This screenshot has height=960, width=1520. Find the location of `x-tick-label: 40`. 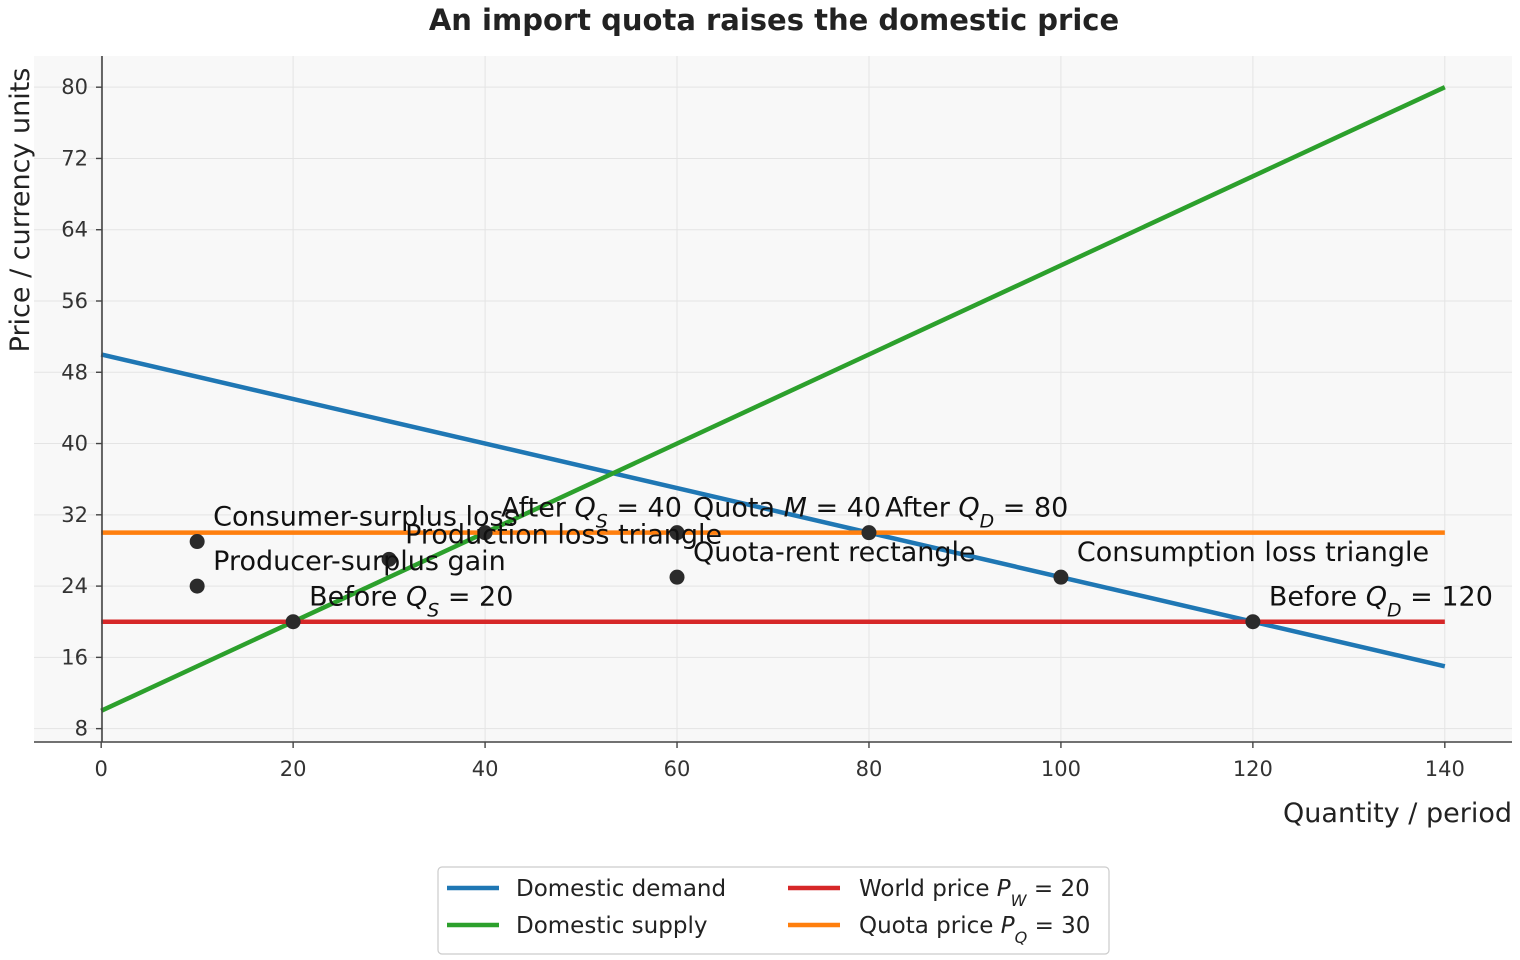

x-tick-label: 40 is located at coordinates (485, 769).